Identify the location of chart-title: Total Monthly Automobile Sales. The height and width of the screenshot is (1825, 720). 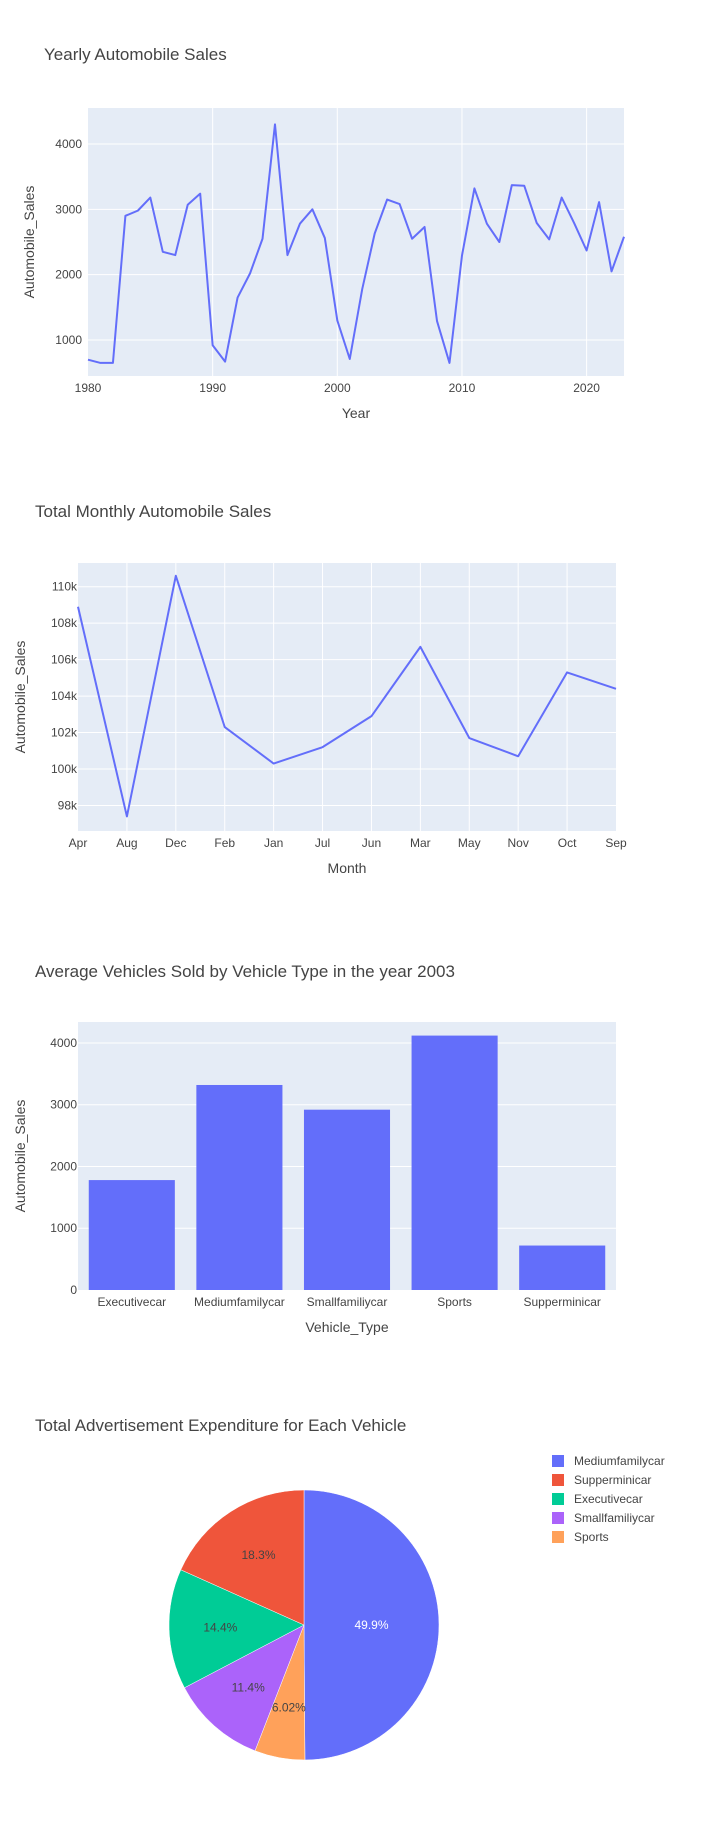
(153, 511).